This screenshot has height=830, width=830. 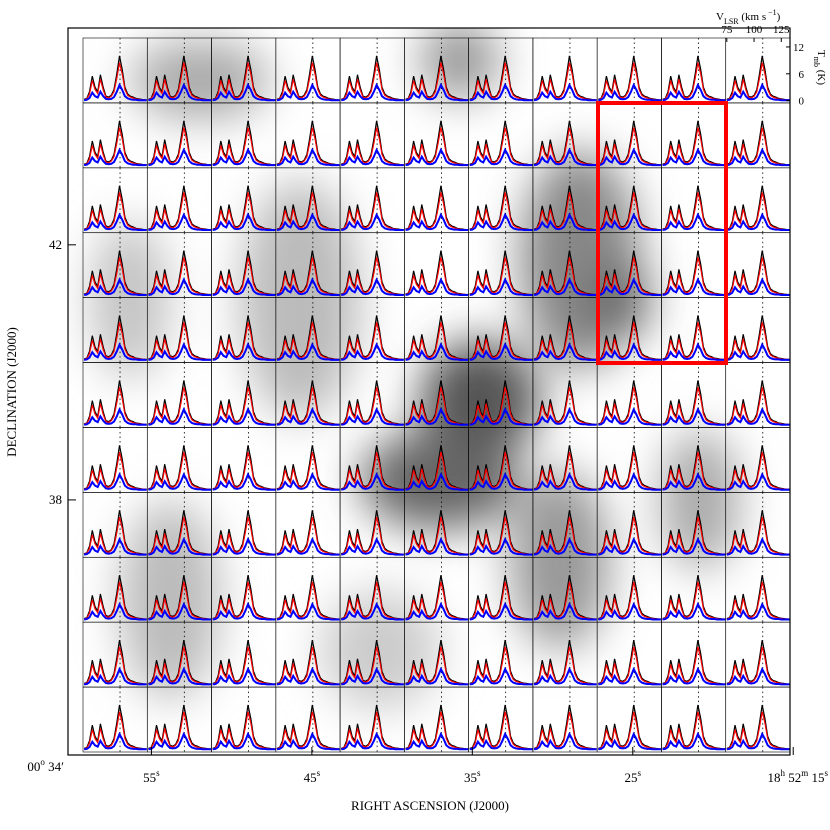 What do you see at coordinates (472, 776) in the screenshot?
I see `x-tick-label: 35s` at bounding box center [472, 776].